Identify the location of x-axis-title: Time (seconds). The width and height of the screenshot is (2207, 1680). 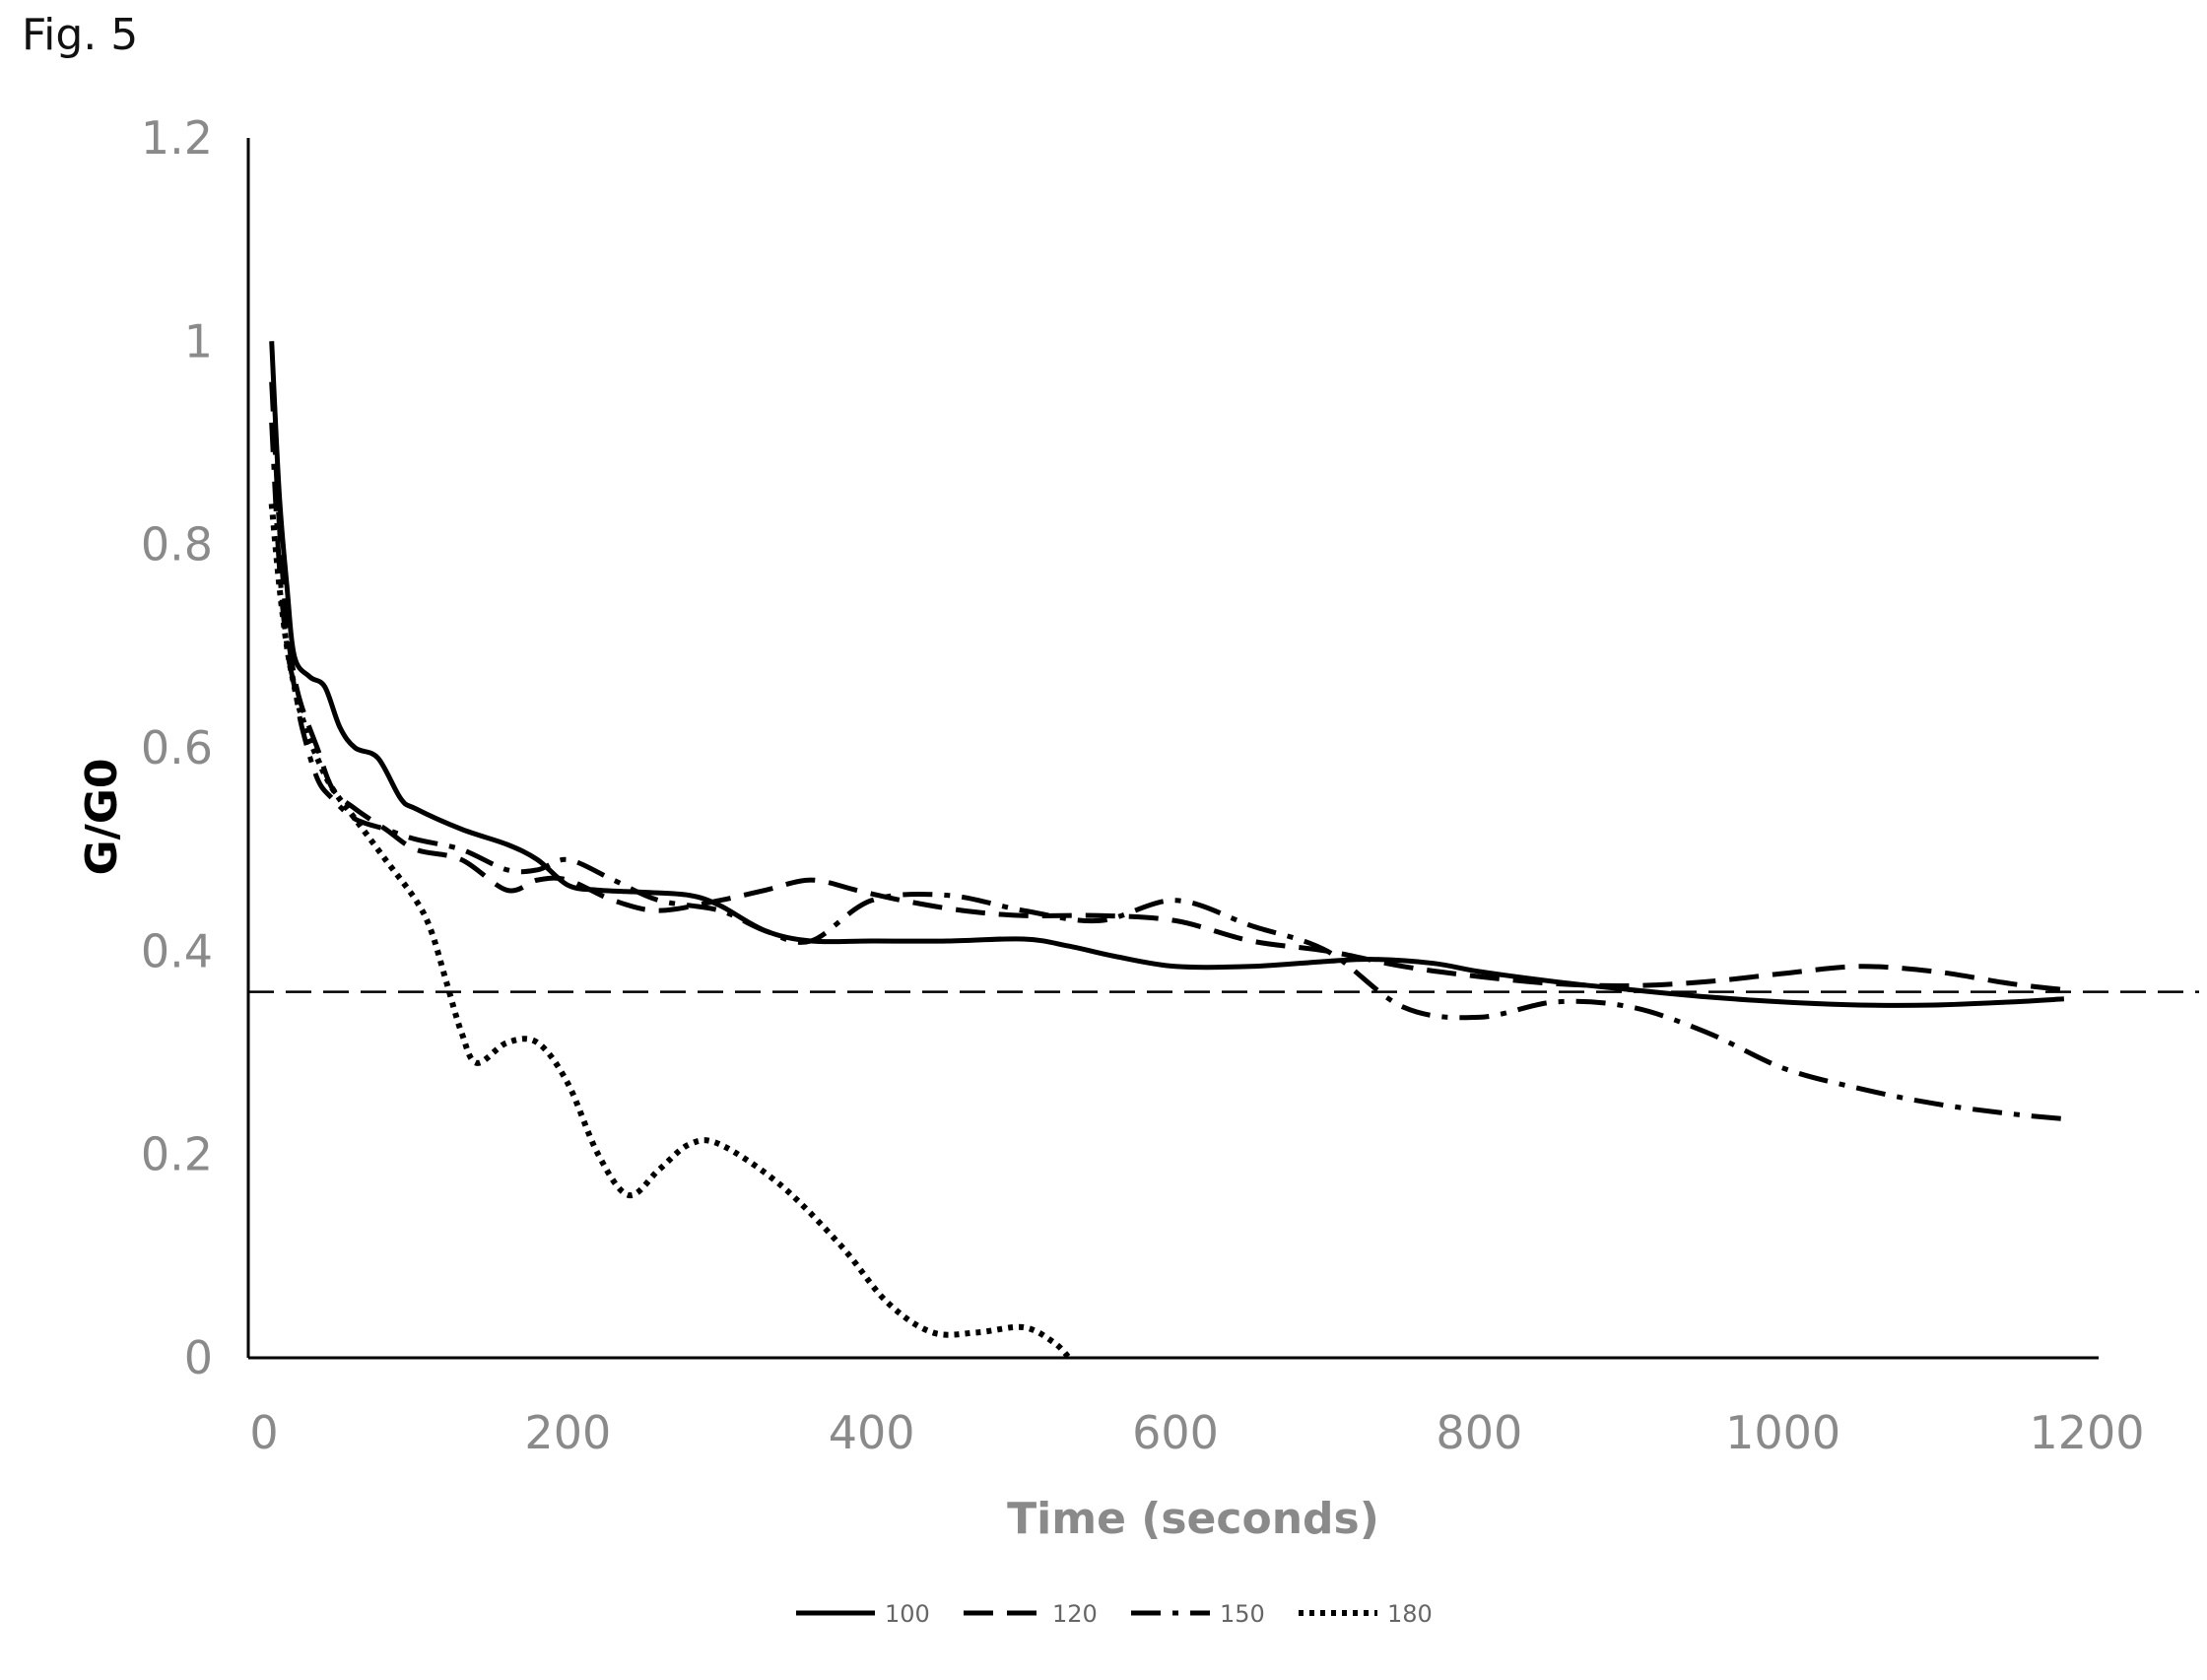
(1193, 1519).